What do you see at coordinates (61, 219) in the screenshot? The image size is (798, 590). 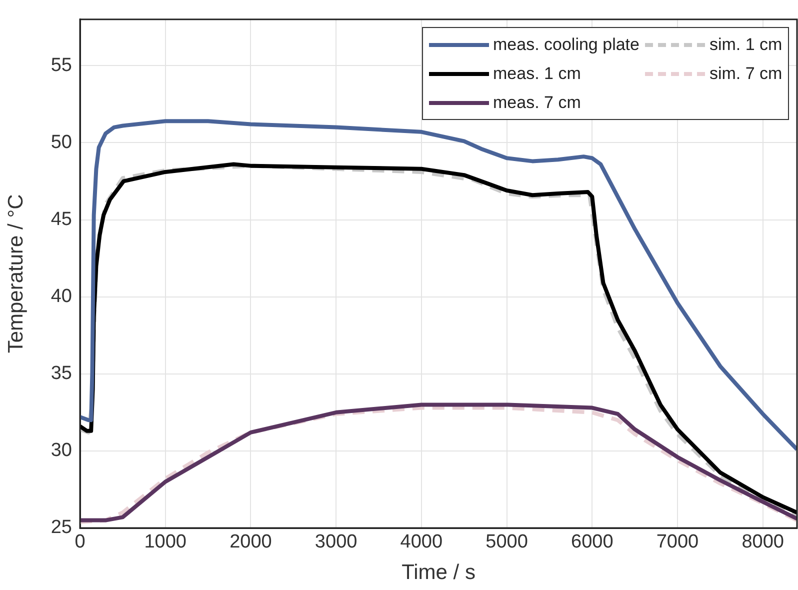 I see `y-tick-label: 45` at bounding box center [61, 219].